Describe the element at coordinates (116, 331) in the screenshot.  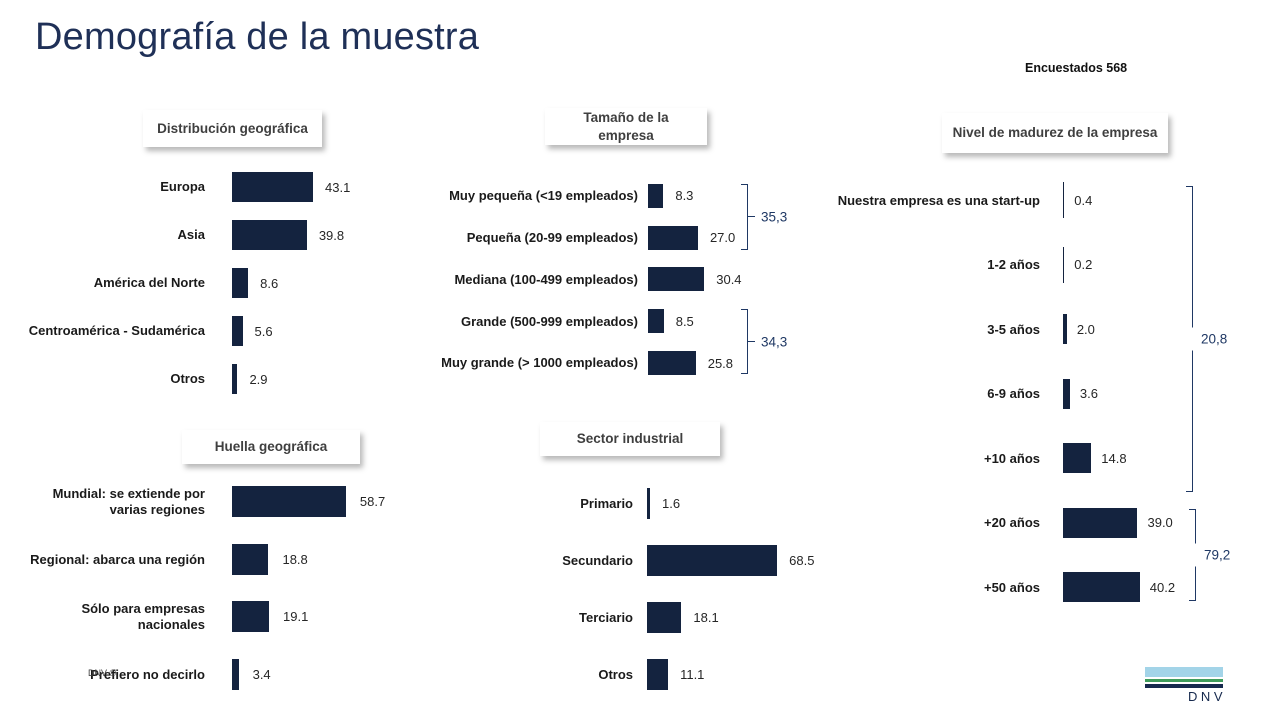
I see `category-label: Centroamérica - Sudamérica` at that location.